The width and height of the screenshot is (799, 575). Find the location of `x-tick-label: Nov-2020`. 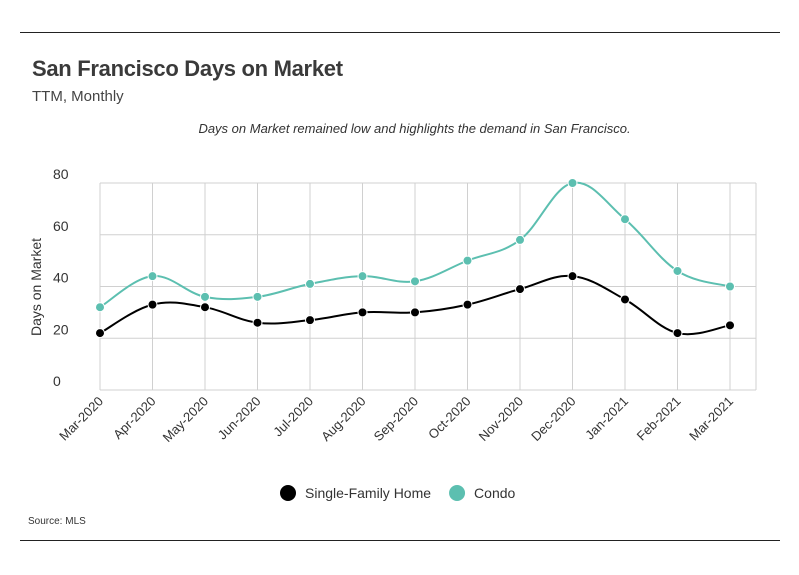

x-tick-label: Nov-2020 is located at coordinates (501, 419).